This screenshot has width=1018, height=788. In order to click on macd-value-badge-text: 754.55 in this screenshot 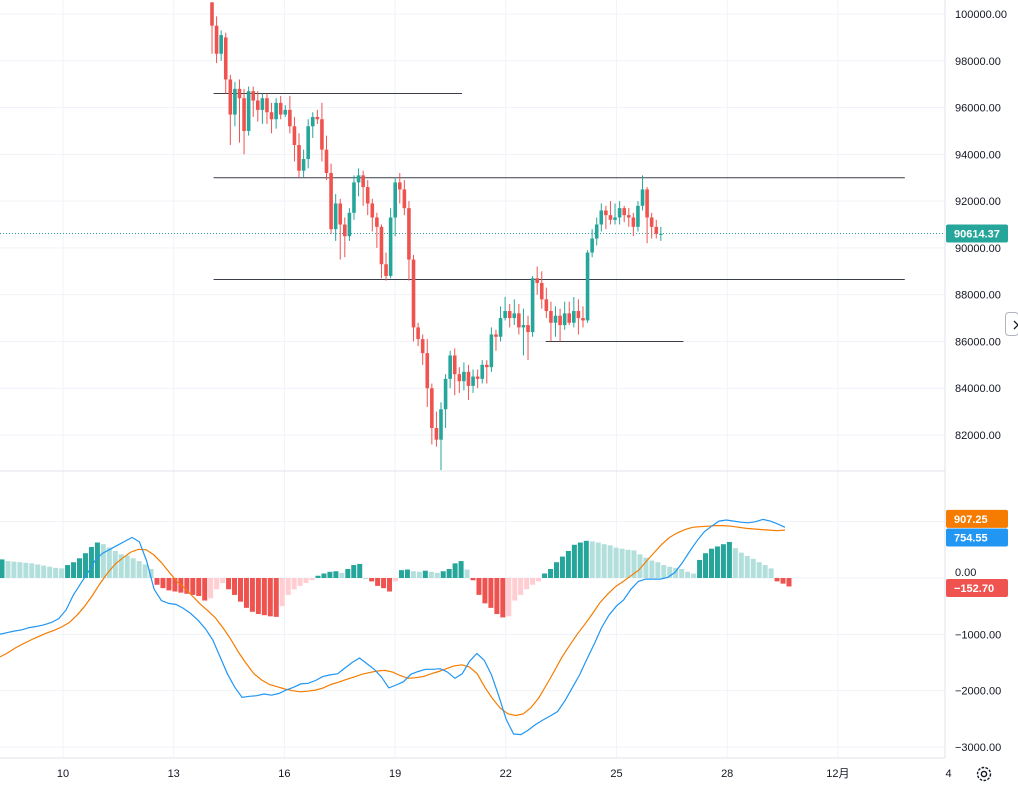, I will do `click(971, 538)`.